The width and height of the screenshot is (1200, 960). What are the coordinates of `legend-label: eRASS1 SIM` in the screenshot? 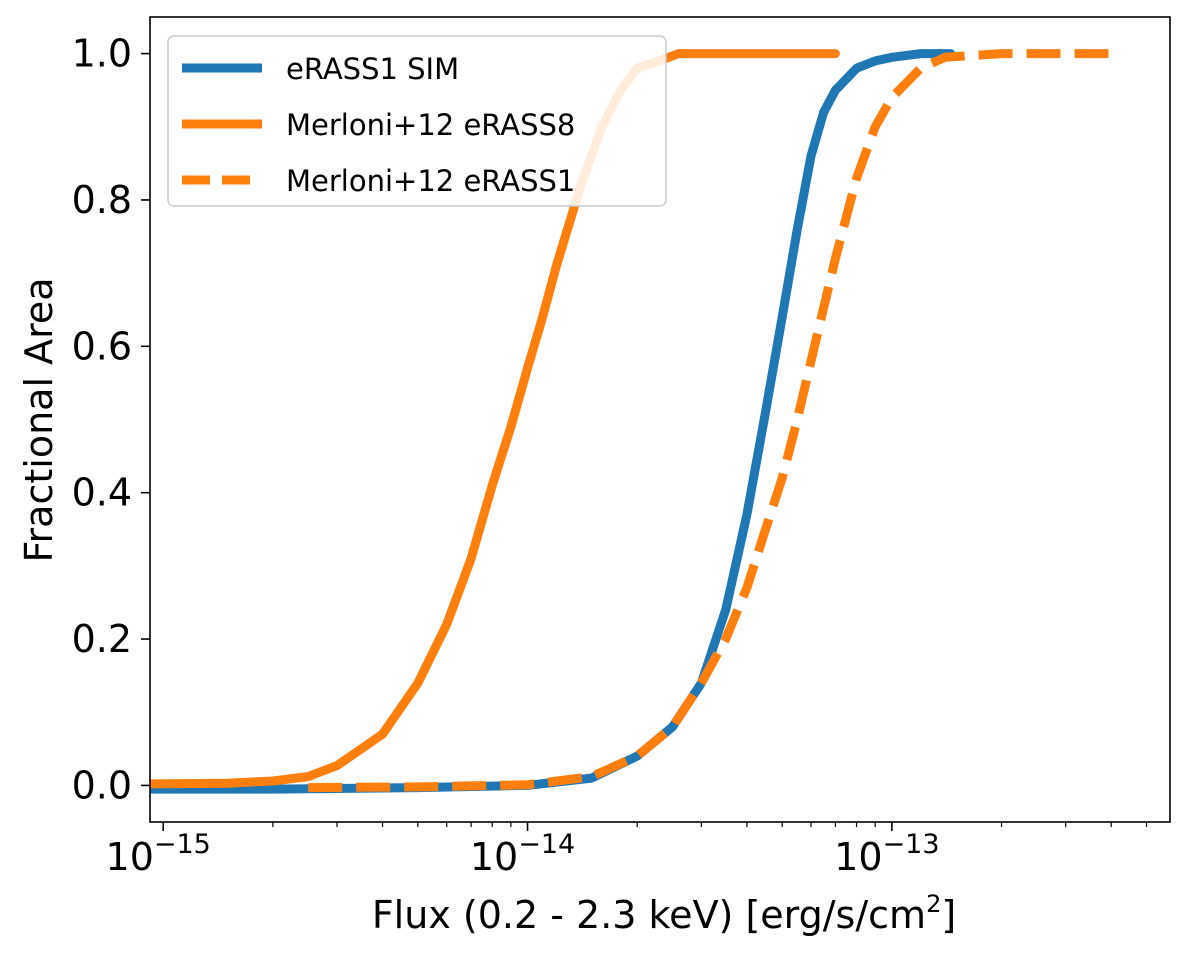 It's located at (372, 69).